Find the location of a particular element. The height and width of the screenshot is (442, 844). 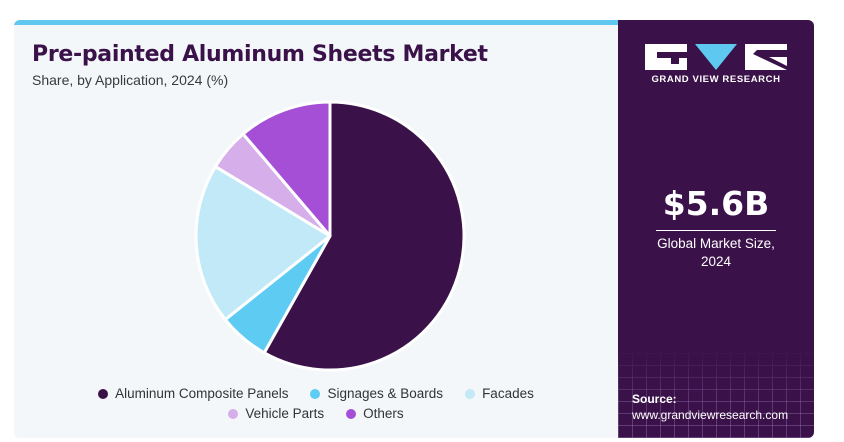

chart-subtitle: Share, by Application, 2024 (%) is located at coordinates (130, 80).